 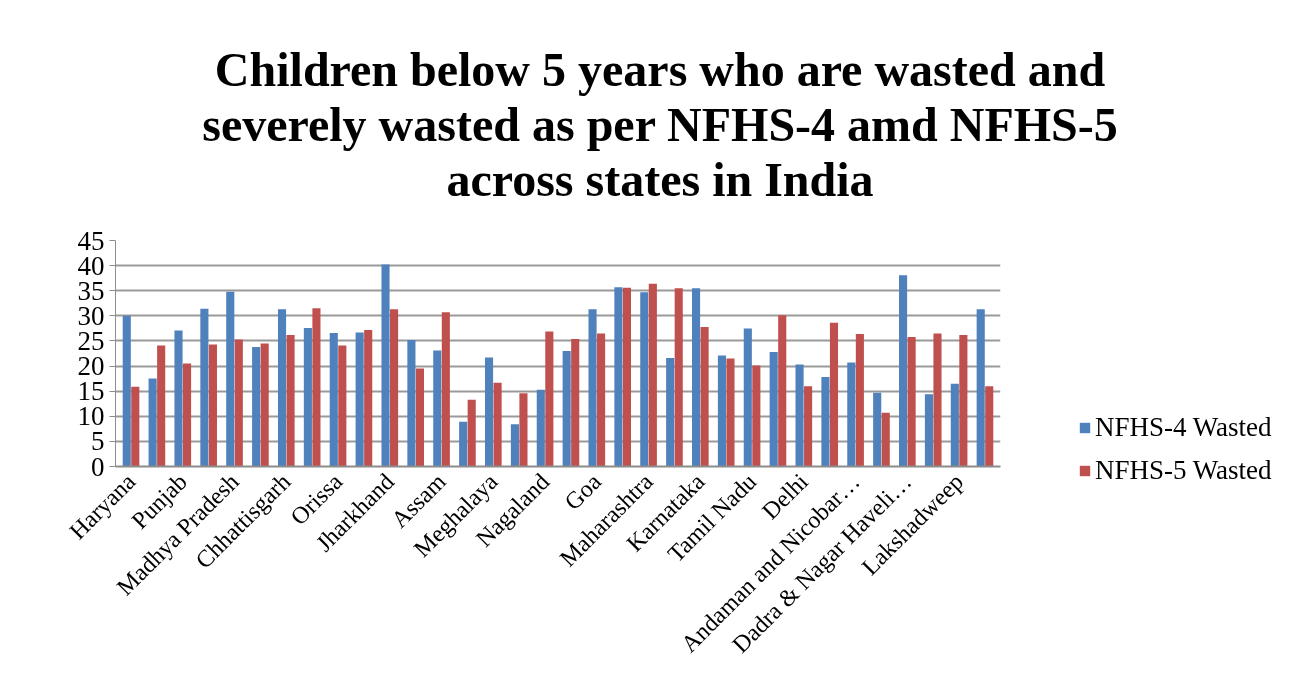 I want to click on legend-label: NFHS-5 Wasted, so click(x=1183, y=470).